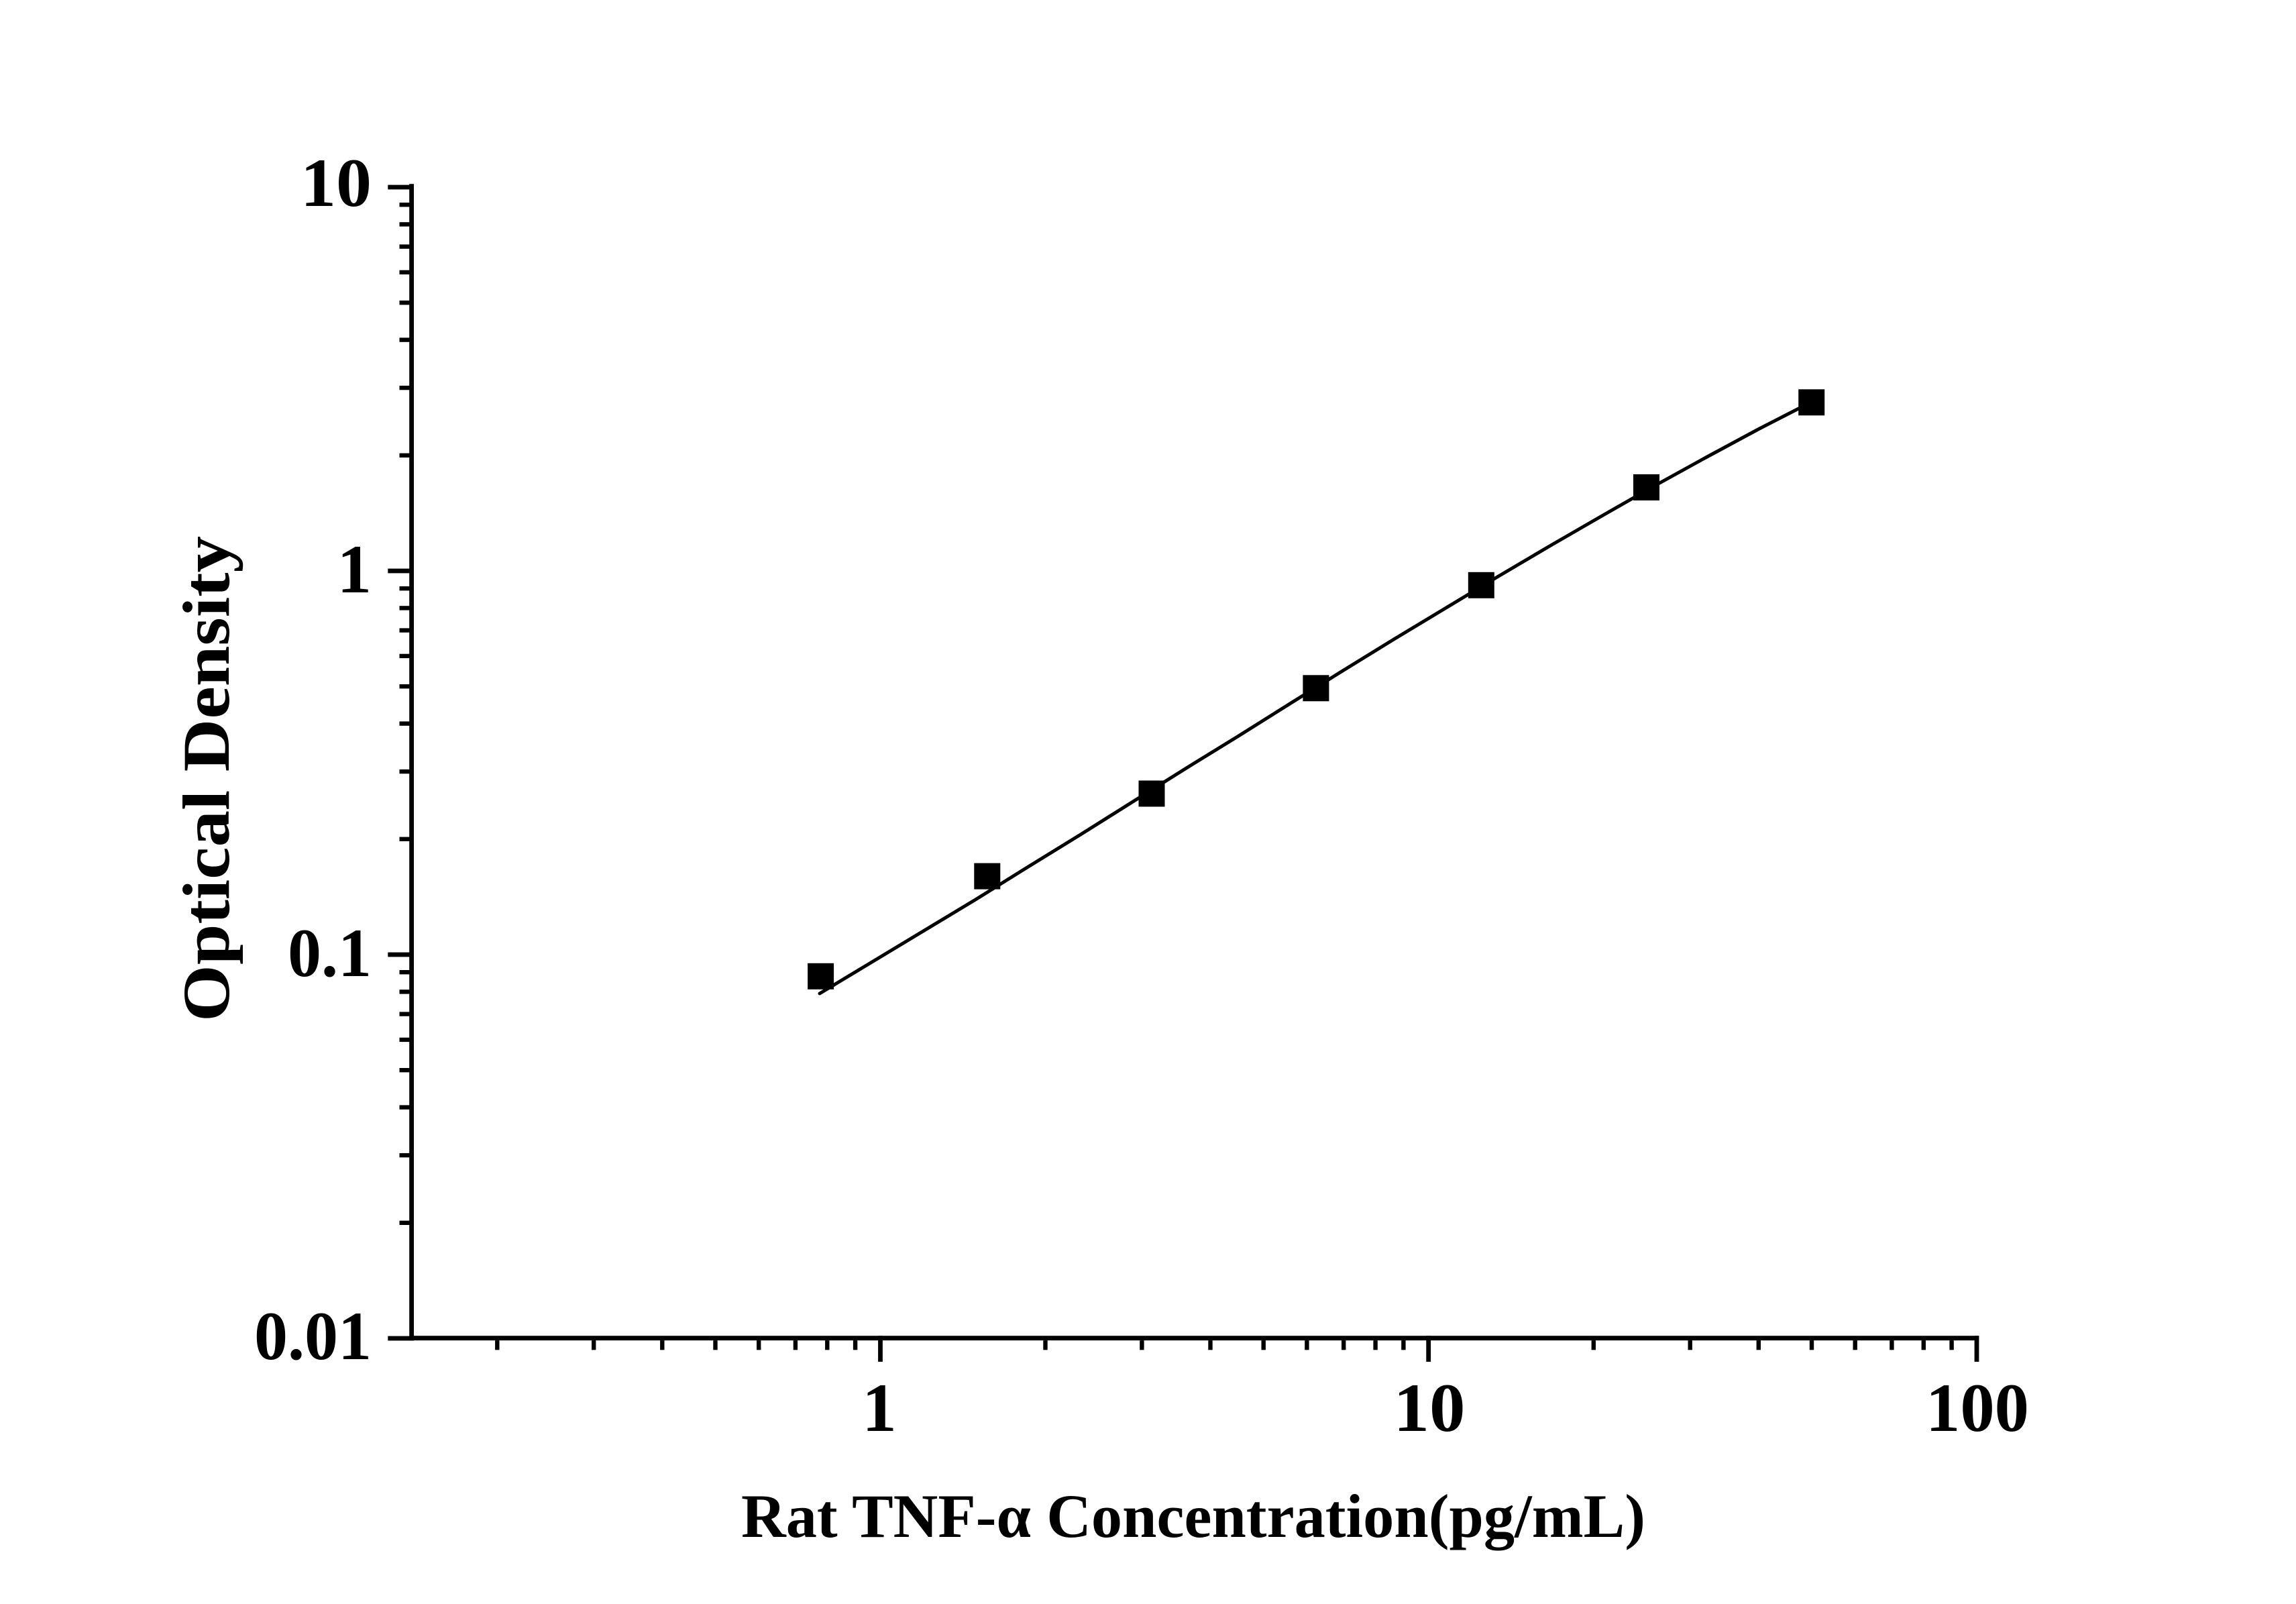 The width and height of the screenshot is (2296, 1604). I want to click on svg-text: 0.1, so click(330, 954).